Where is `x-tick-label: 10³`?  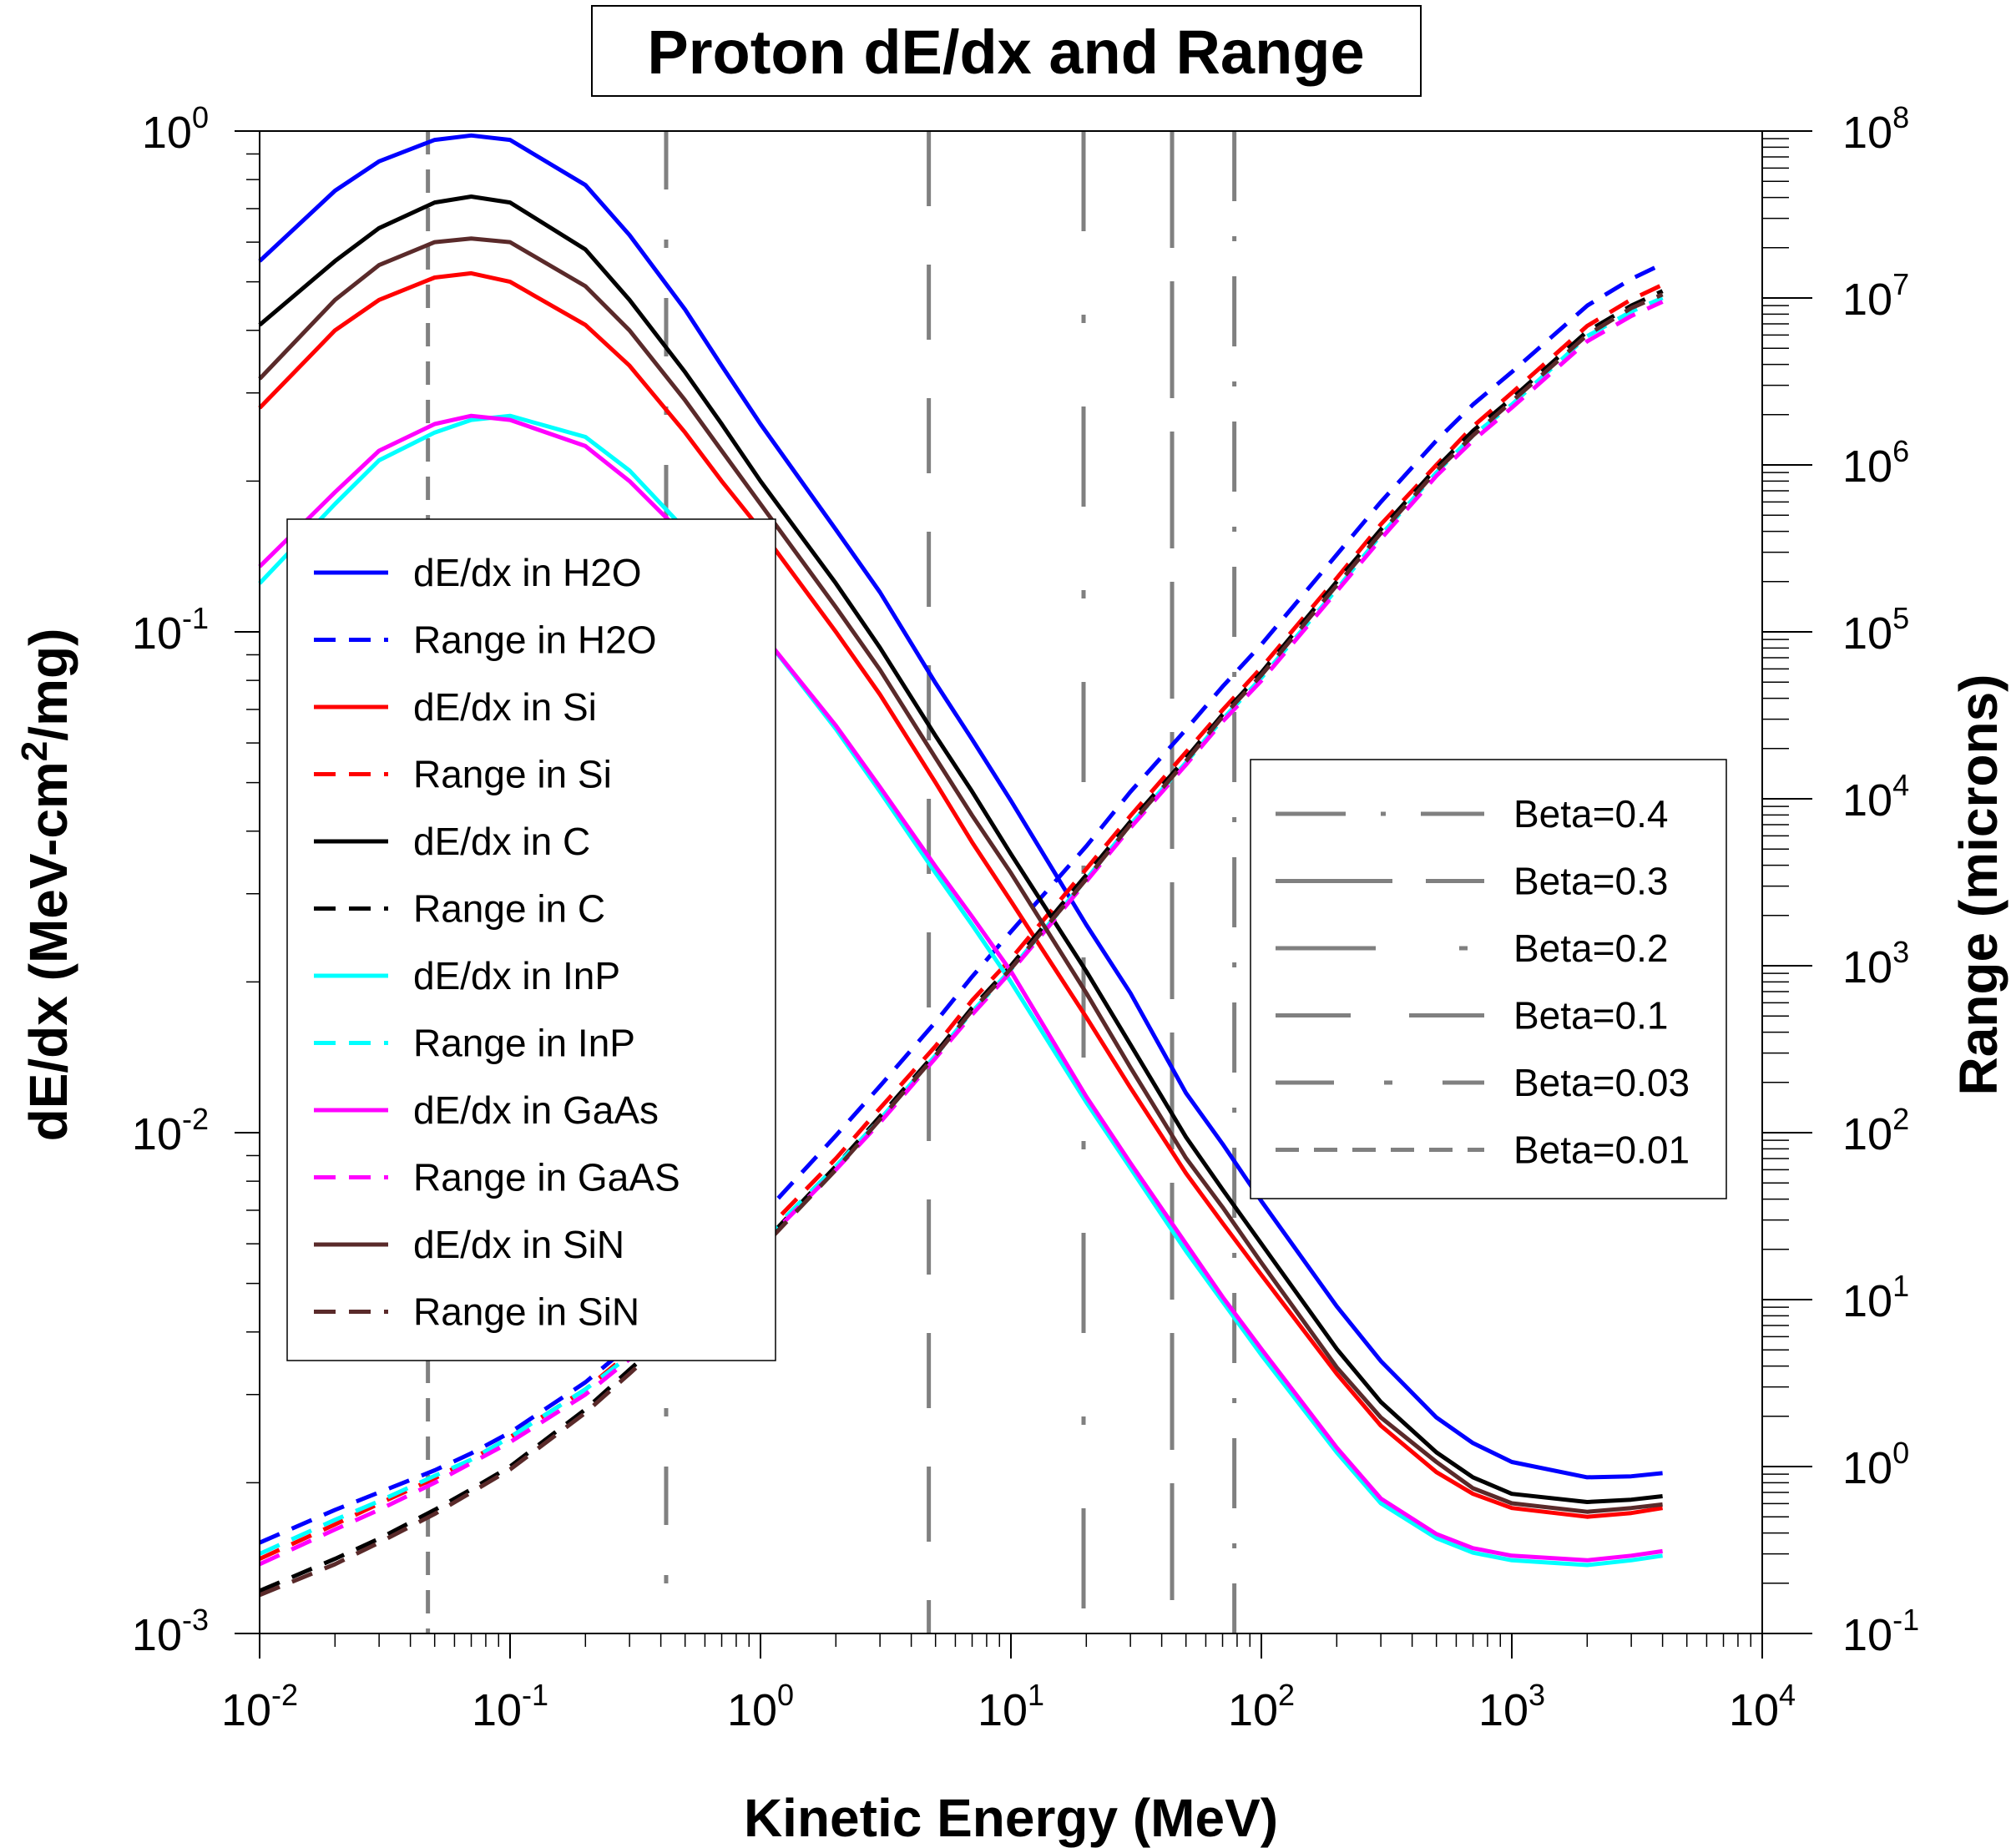
x-tick-label: 10³ is located at coordinates (1511, 1706).